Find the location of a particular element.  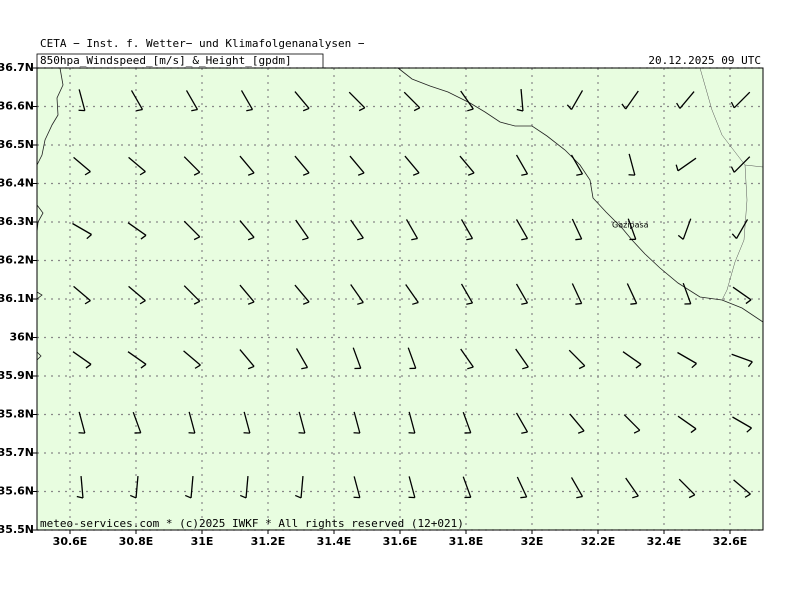

lon-tick-label: 30.6E is located at coordinates (70, 541).